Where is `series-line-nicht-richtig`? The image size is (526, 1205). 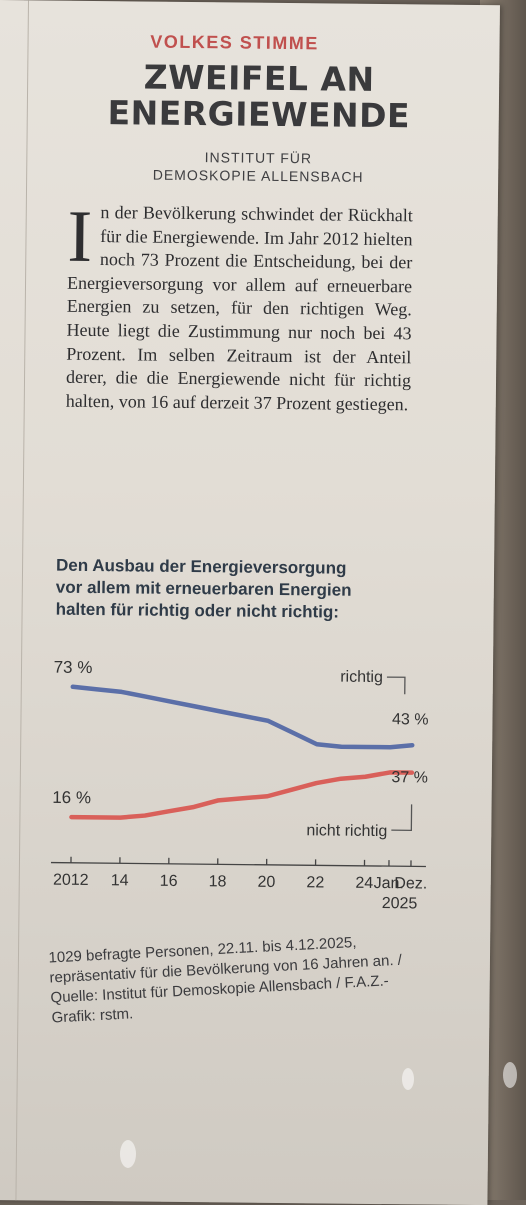 series-line-nicht-richtig is located at coordinates (241, 795).